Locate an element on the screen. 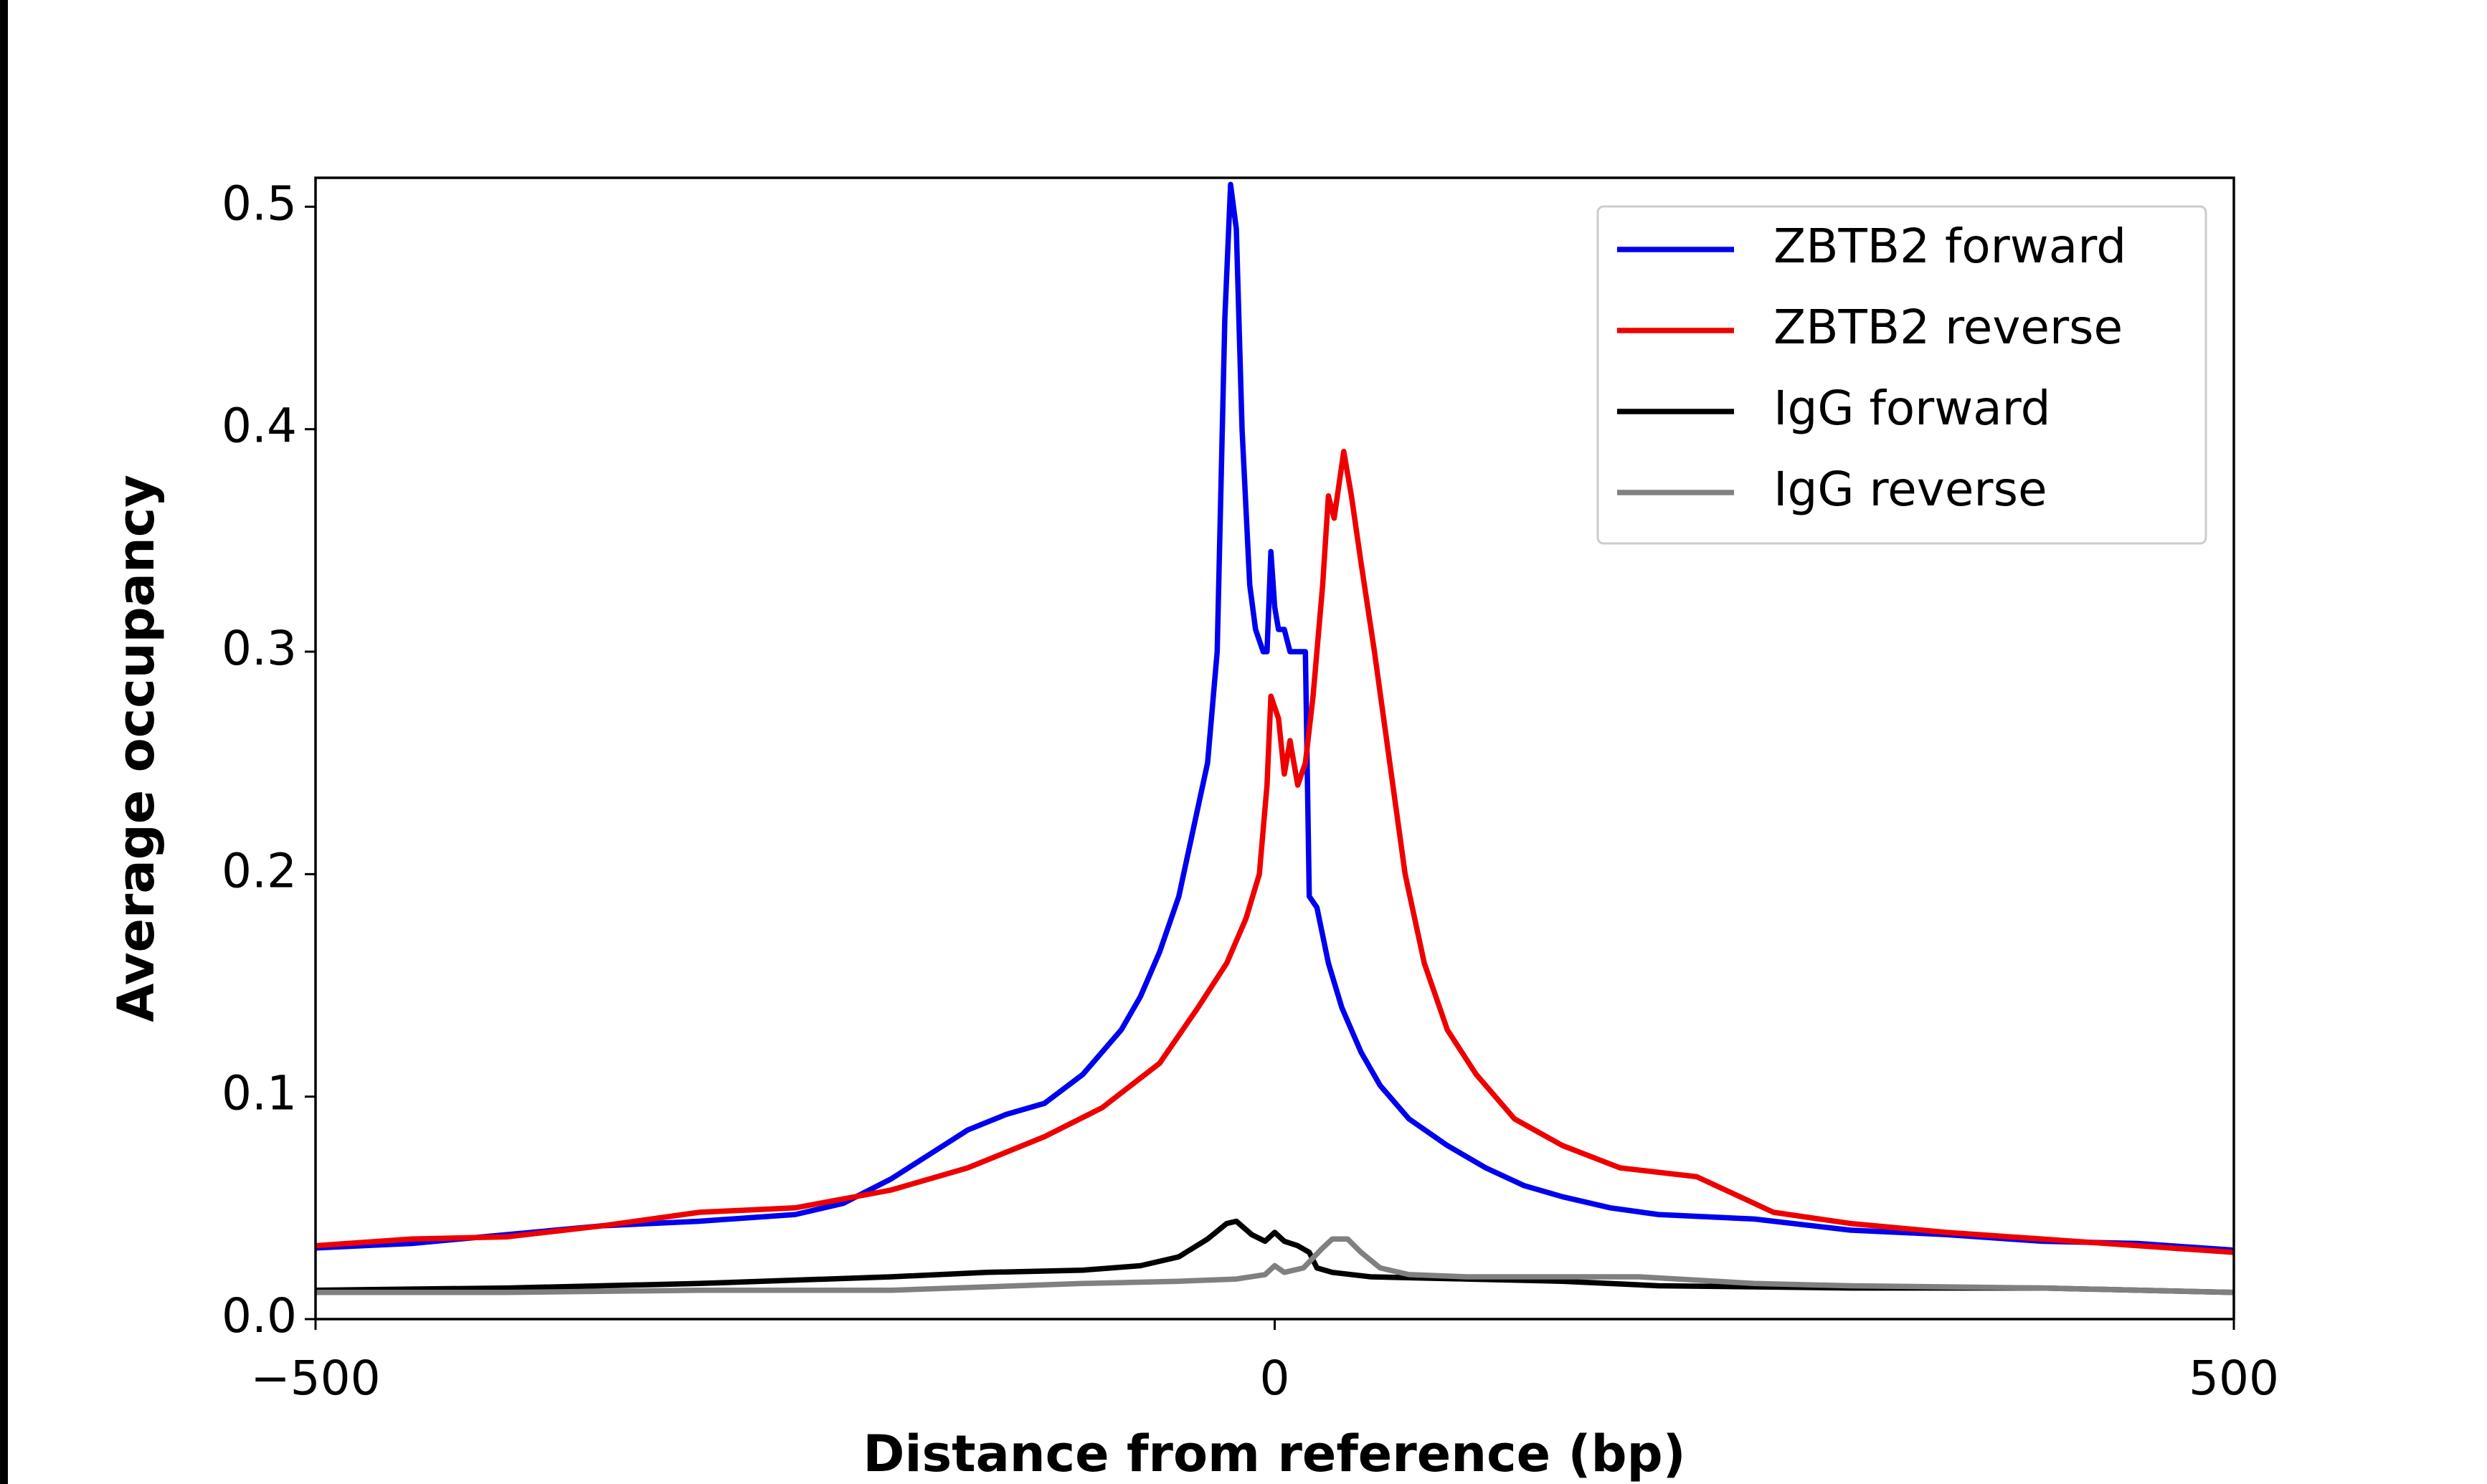 Image resolution: width=2487 pixels, height=1484 pixels. x-tick-label: 0 is located at coordinates (1275, 1378).